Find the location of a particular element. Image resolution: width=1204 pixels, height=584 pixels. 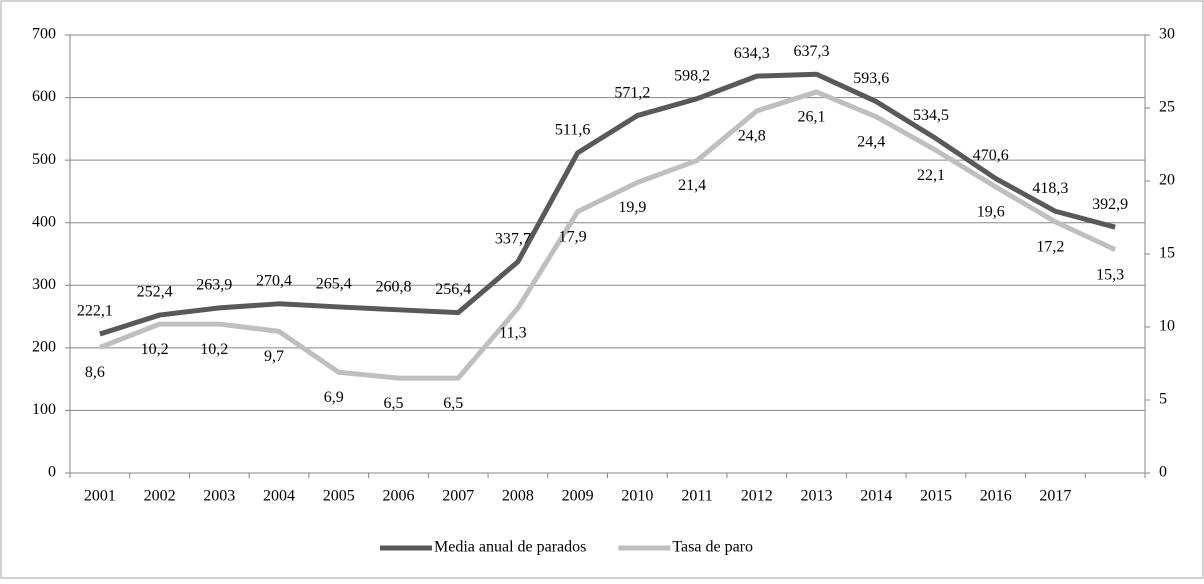

y-tick-label: 0 is located at coordinates (52, 472).